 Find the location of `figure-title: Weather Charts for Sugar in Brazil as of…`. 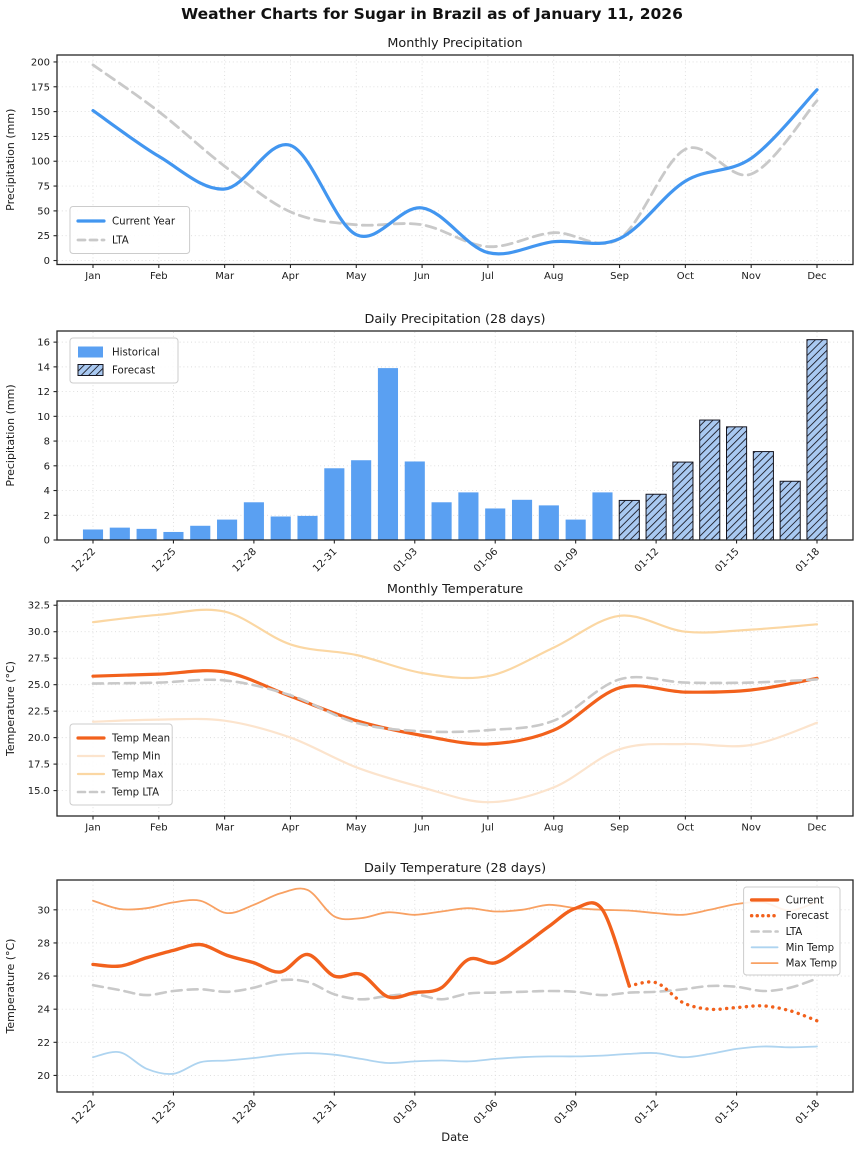

figure-title: Weather Charts for Sugar in Brazil as of… is located at coordinates (432, 14).